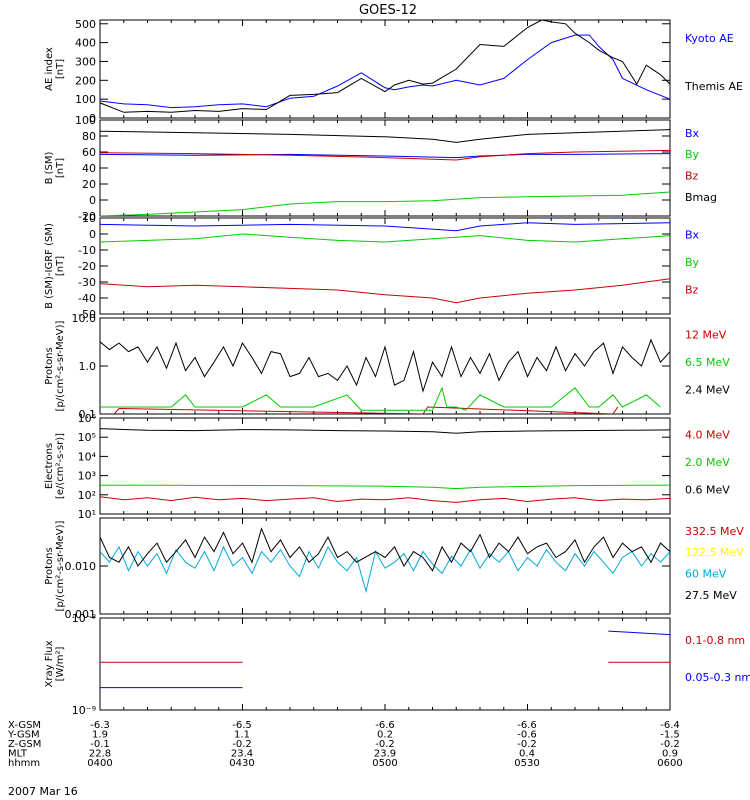 This screenshot has width=750, height=800. Describe the element at coordinates (384, 763) in the screenshot. I see `ephemeris-value: 0500` at that location.